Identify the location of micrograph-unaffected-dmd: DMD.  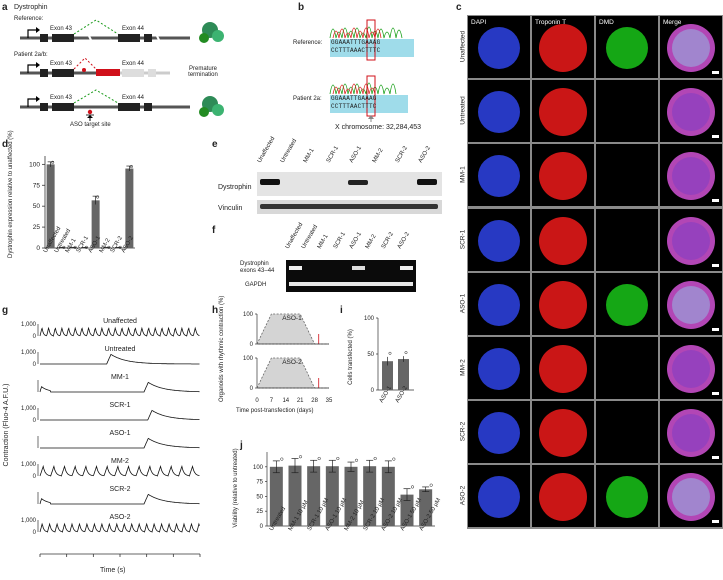
(627, 47).